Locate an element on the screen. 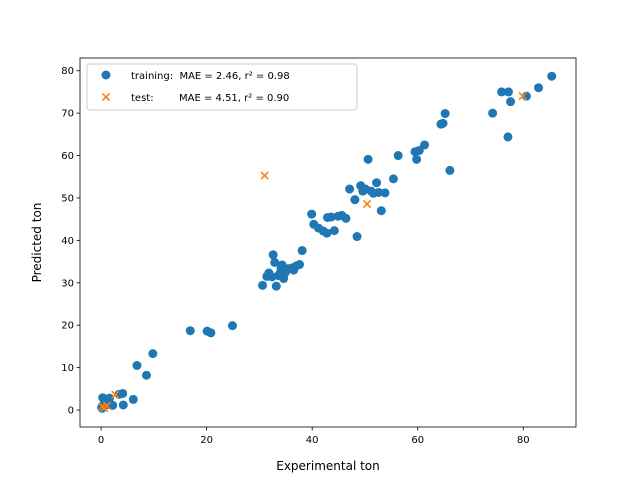 This screenshot has height=480, width=640. y-tick-label: 30 is located at coordinates (67, 283).